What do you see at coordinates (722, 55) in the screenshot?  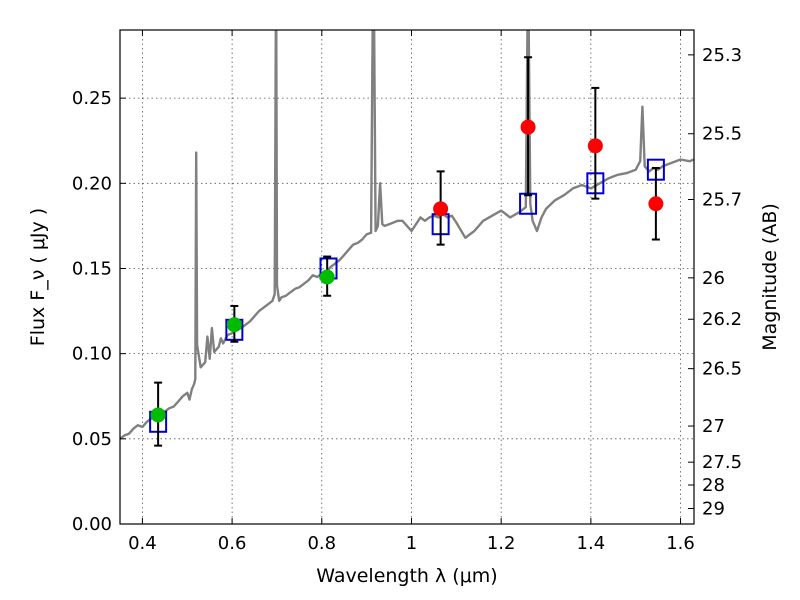 I see `y2-tick-label: 25.3` at bounding box center [722, 55].